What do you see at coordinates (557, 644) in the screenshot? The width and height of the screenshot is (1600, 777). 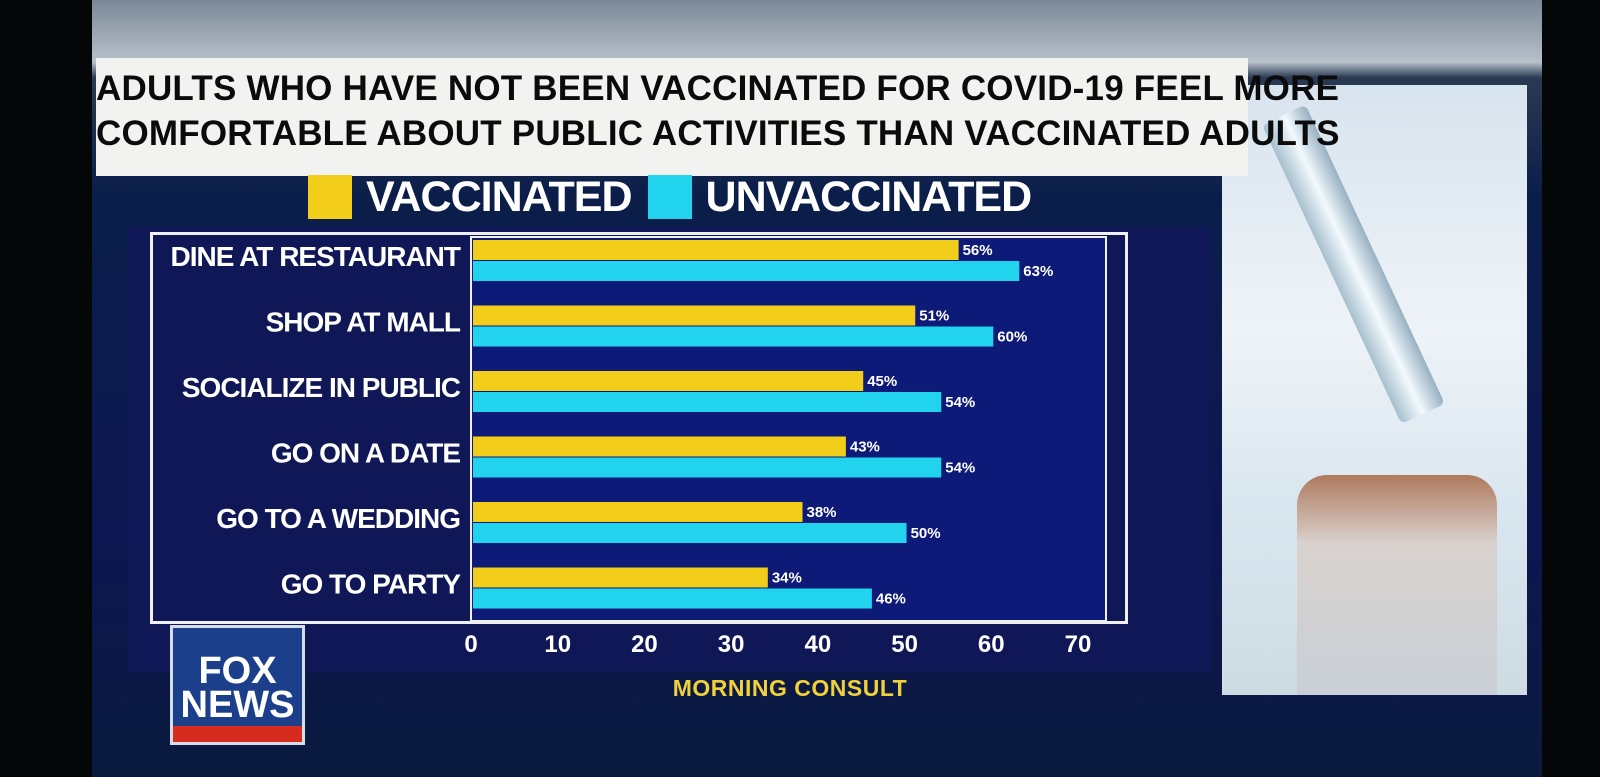 I see `x-tick-label: 10` at bounding box center [557, 644].